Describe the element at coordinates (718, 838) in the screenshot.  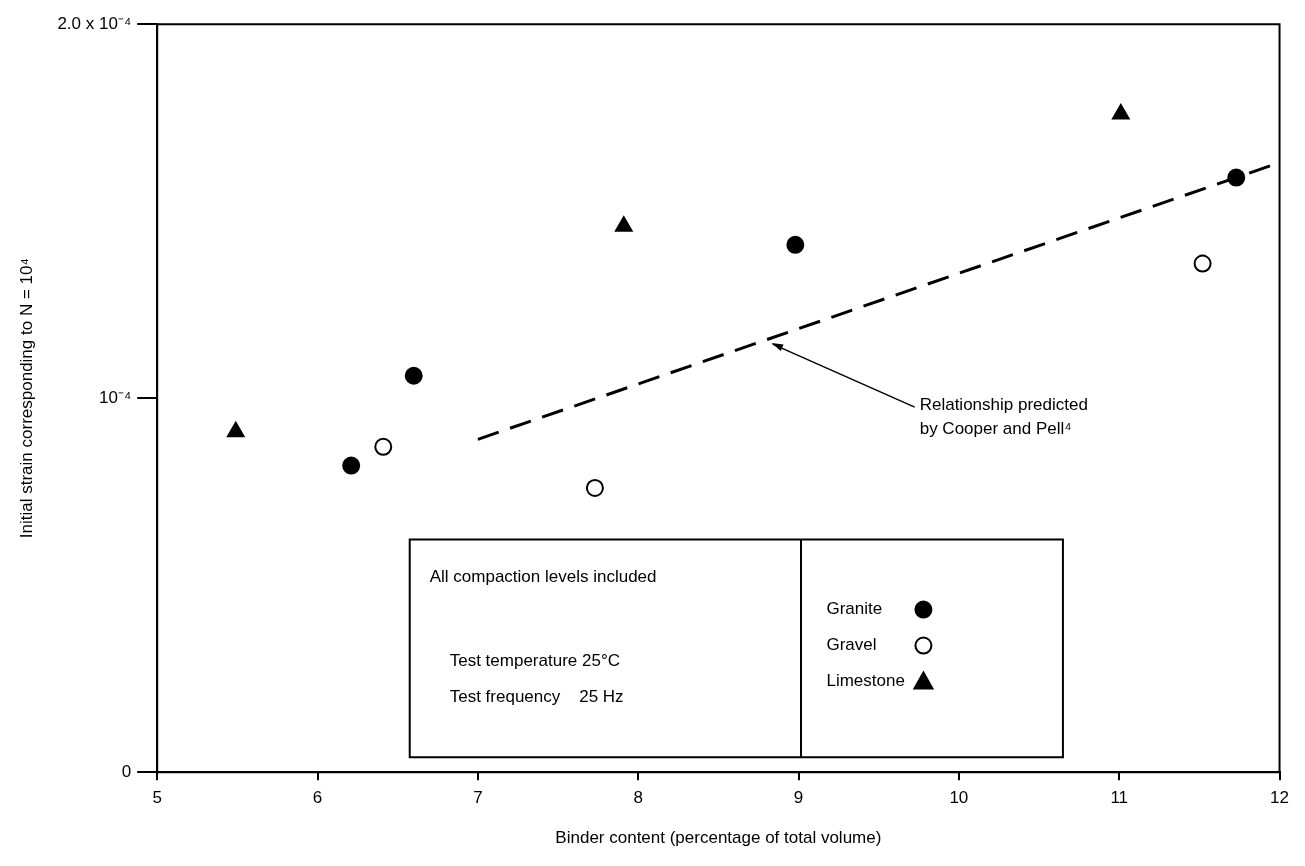
I see `x-axis-title: Binder content (percentage of total volume)` at that location.